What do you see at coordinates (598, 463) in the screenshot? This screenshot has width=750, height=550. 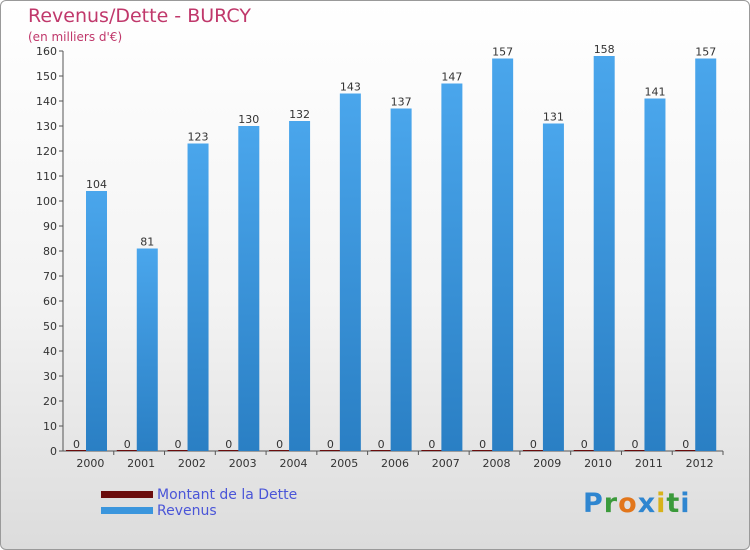 I see `x-tick-label: 2010` at bounding box center [598, 463].